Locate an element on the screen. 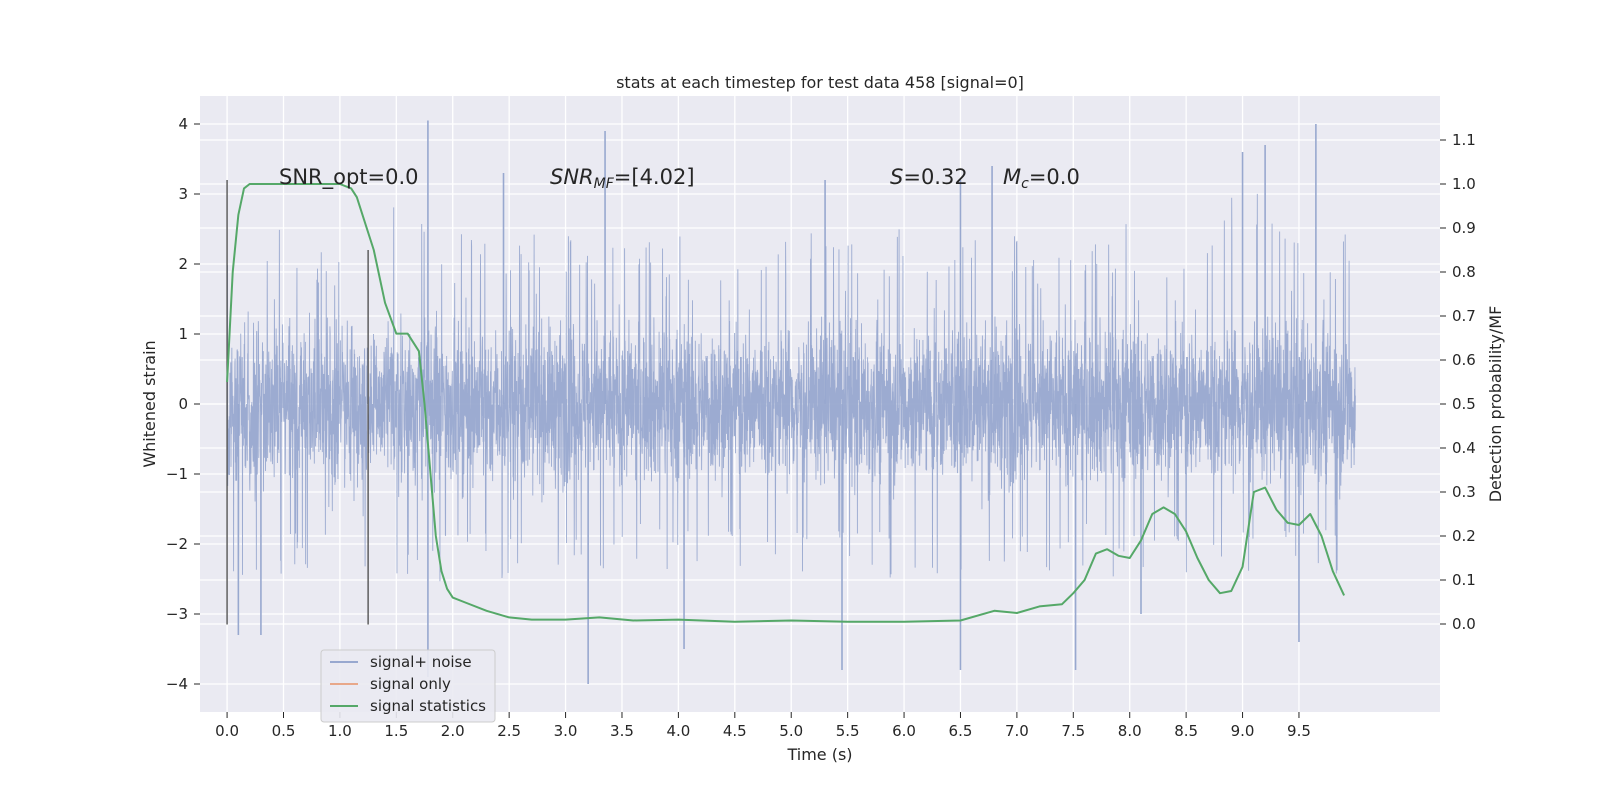 The image size is (1600, 800). y-tick-label-right: 0.7 is located at coordinates (1464, 316).